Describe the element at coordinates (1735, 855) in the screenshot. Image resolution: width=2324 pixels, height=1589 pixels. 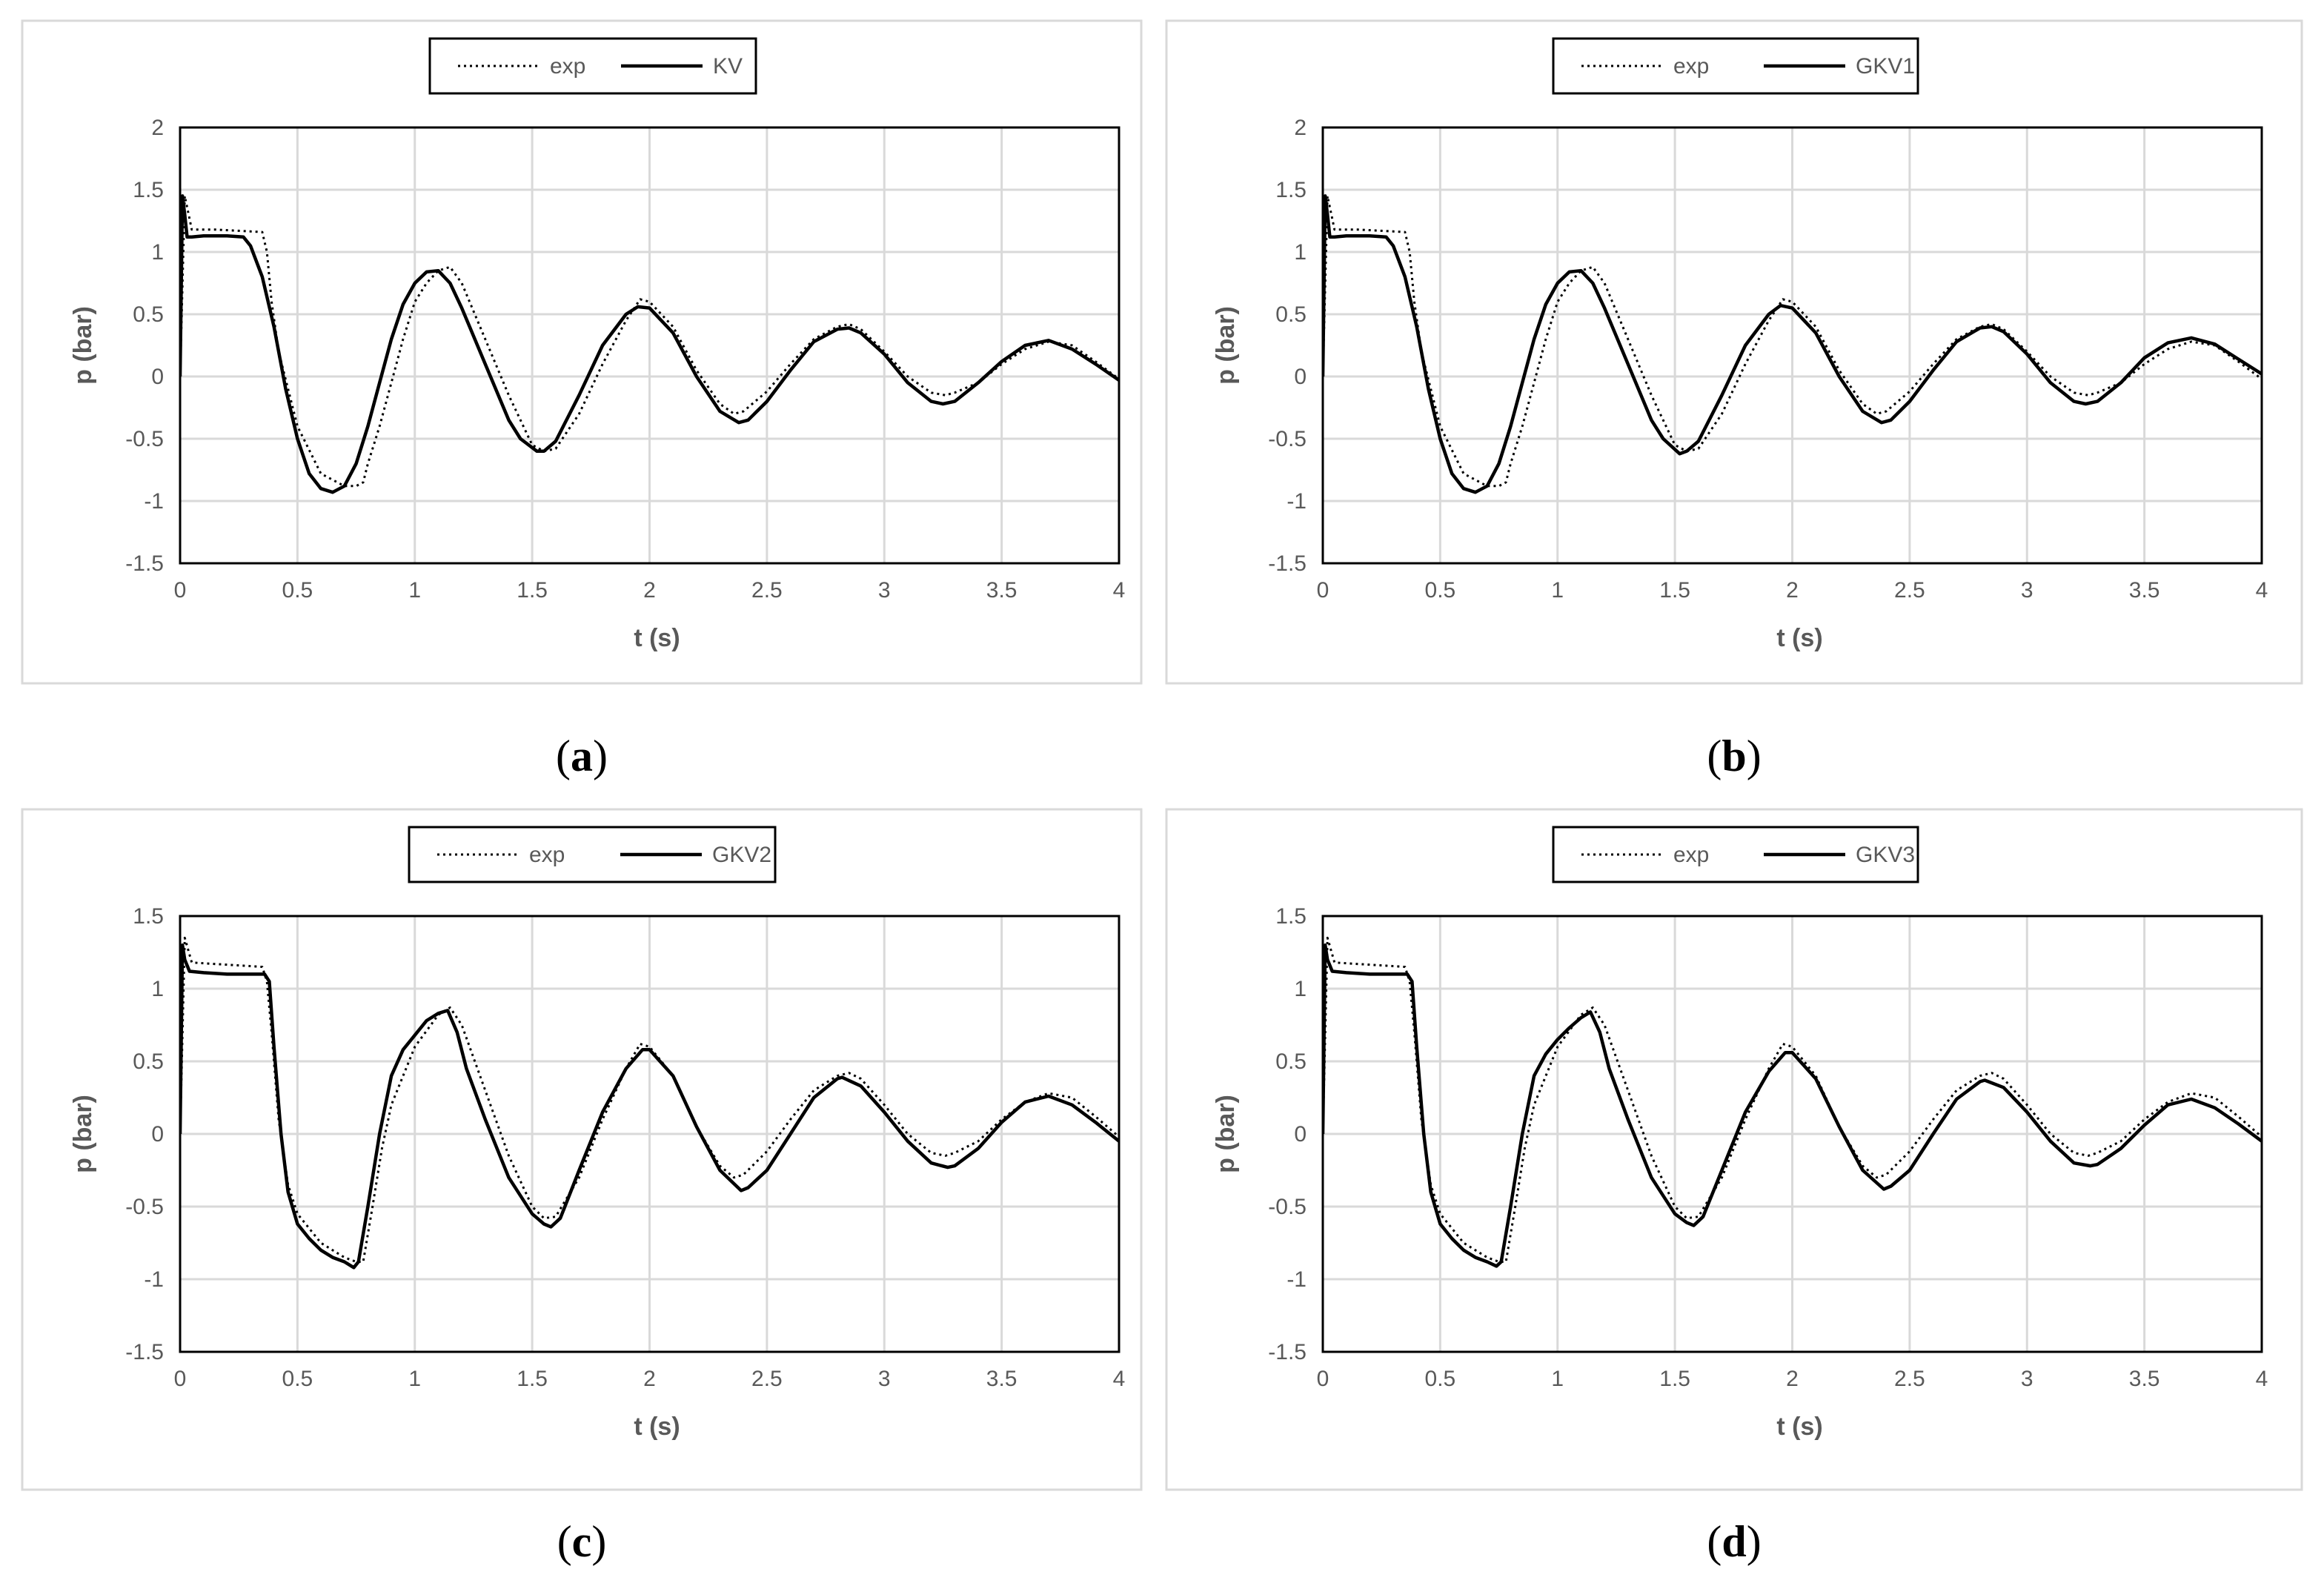
I see `legend: exp GKV3` at that location.